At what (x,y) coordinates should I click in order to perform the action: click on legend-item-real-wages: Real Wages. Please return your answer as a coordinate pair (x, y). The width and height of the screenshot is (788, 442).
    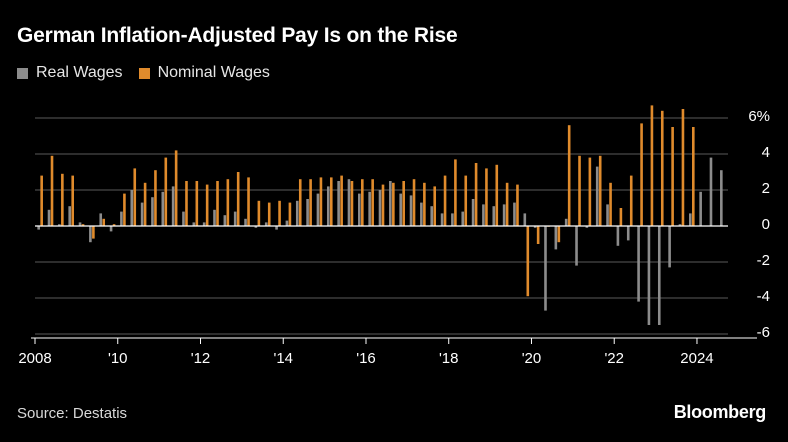
    Looking at the image, I should click on (70, 73).